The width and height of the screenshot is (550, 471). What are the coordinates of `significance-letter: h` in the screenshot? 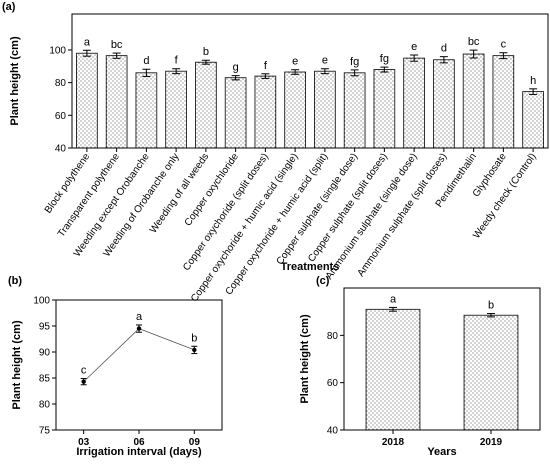 It's located at (533, 81).